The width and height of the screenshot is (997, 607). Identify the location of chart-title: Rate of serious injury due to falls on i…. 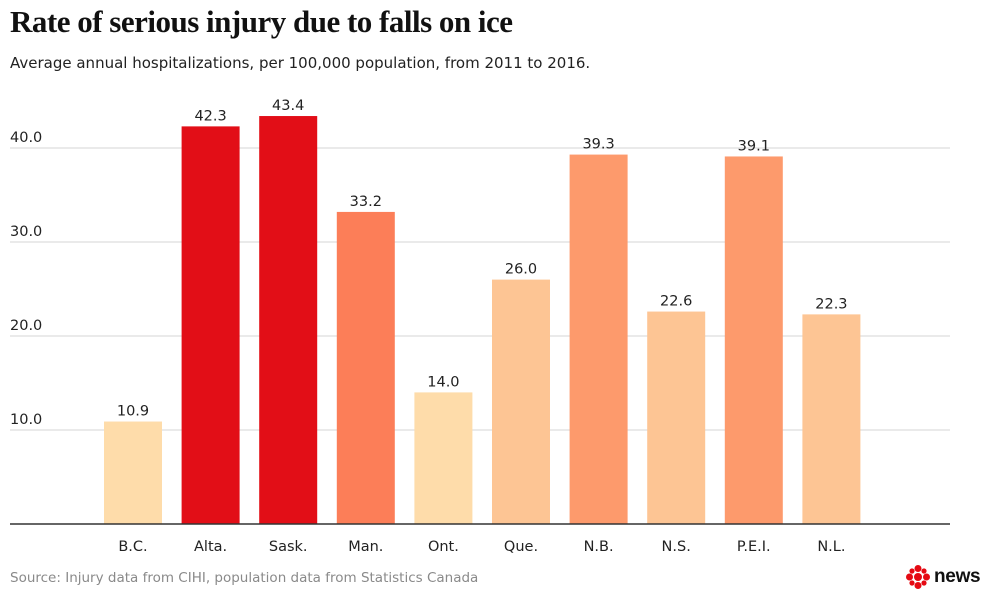
(261, 21).